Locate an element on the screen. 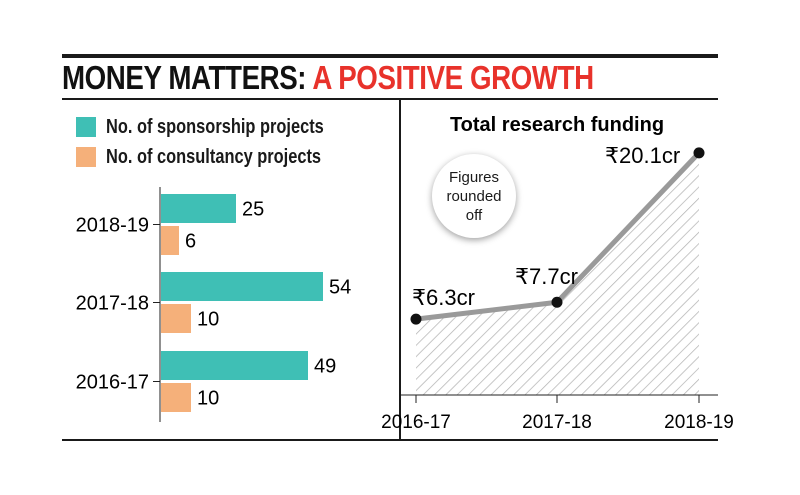 This screenshot has width=800, height=495. headline-rule is located at coordinates (390, 99).